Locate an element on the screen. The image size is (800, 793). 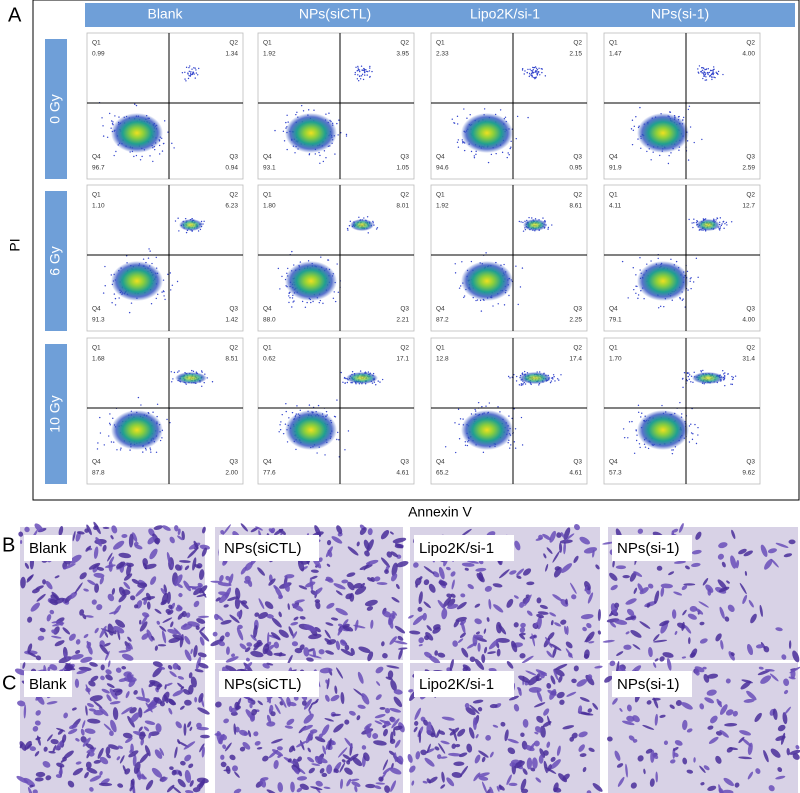
quadrant-value: 1.92 is located at coordinates (269, 54).